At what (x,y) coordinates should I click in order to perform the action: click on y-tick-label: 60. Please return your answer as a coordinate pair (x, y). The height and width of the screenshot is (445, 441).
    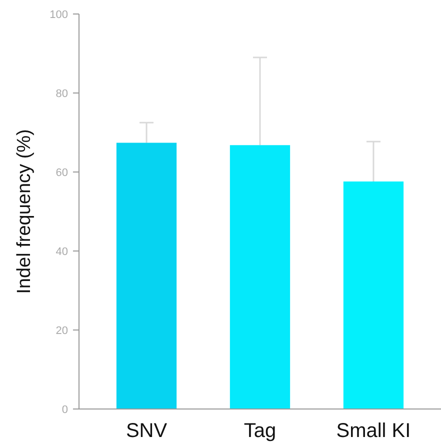
    Looking at the image, I should click on (62, 172).